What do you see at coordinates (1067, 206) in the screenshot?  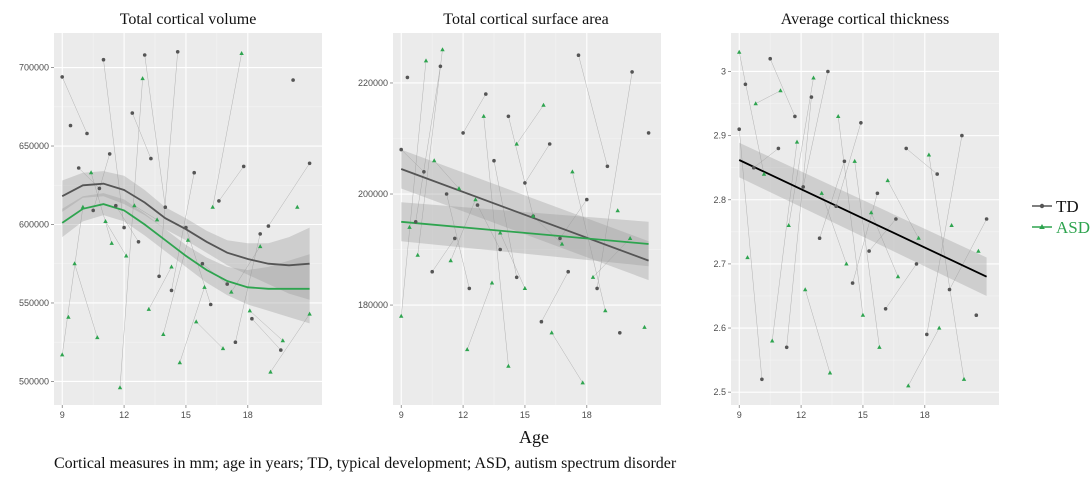 I see `legend-label-td: TD` at bounding box center [1067, 206].